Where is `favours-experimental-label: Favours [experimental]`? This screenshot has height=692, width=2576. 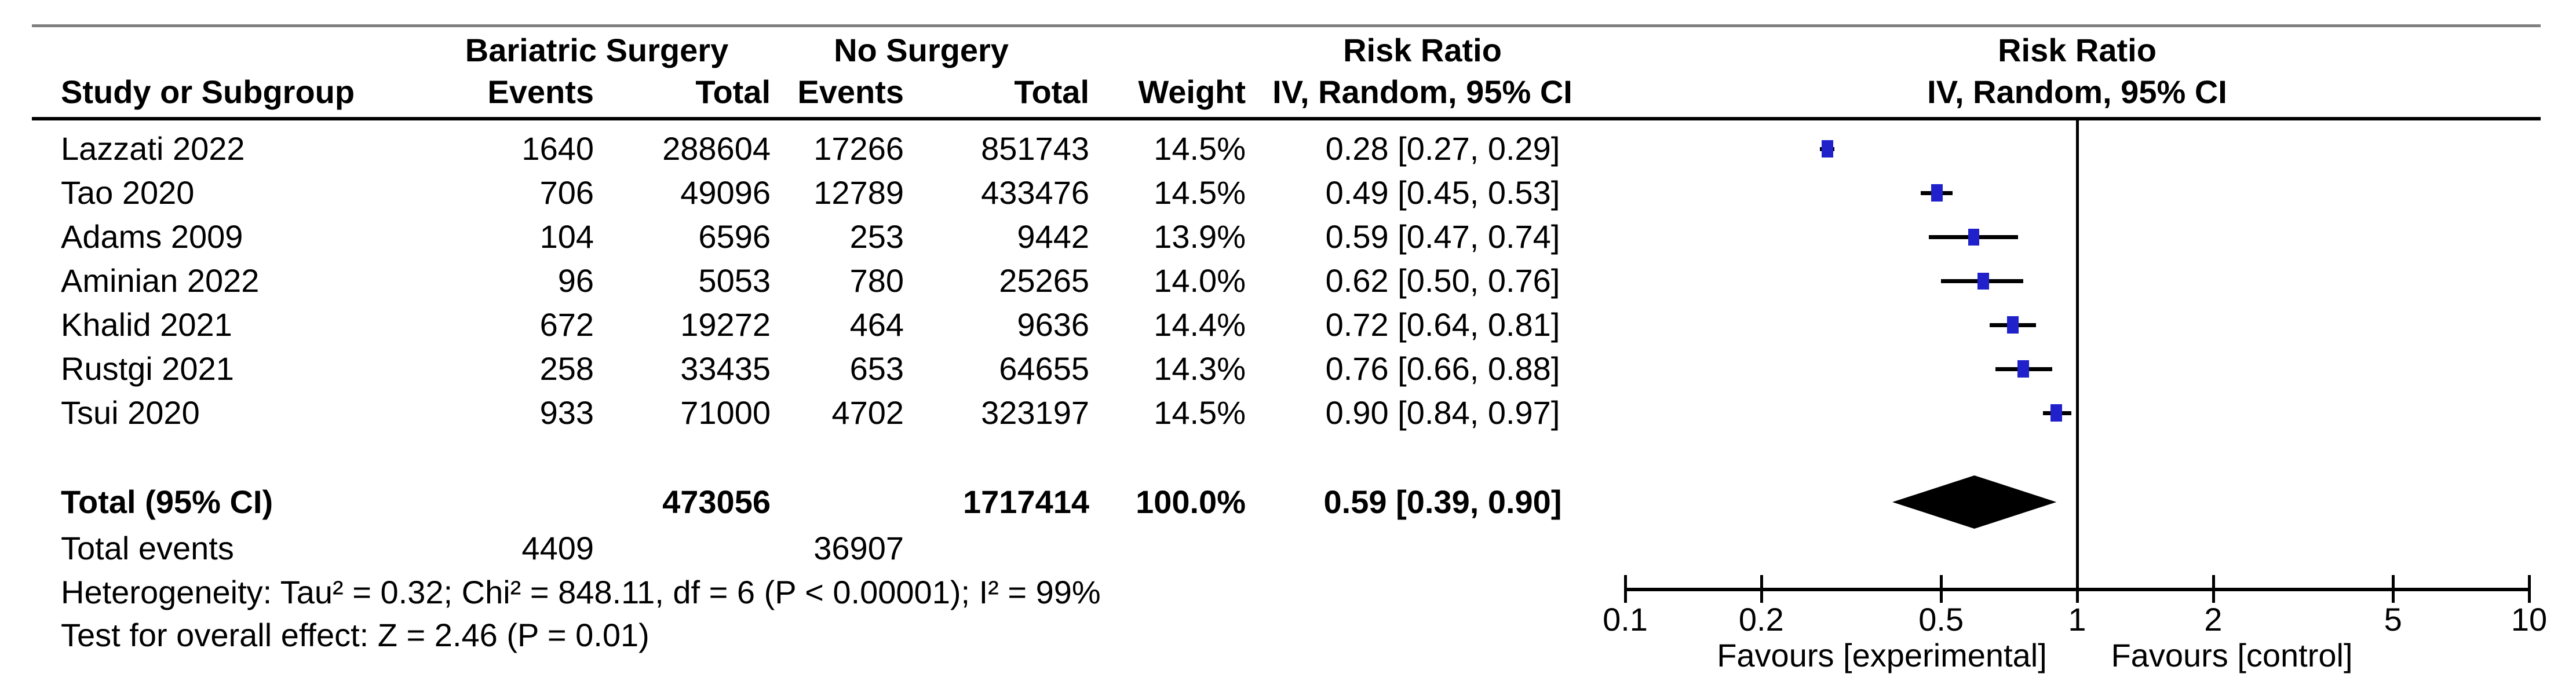 favours-experimental-label: Favours [experimental] is located at coordinates (1882, 655).